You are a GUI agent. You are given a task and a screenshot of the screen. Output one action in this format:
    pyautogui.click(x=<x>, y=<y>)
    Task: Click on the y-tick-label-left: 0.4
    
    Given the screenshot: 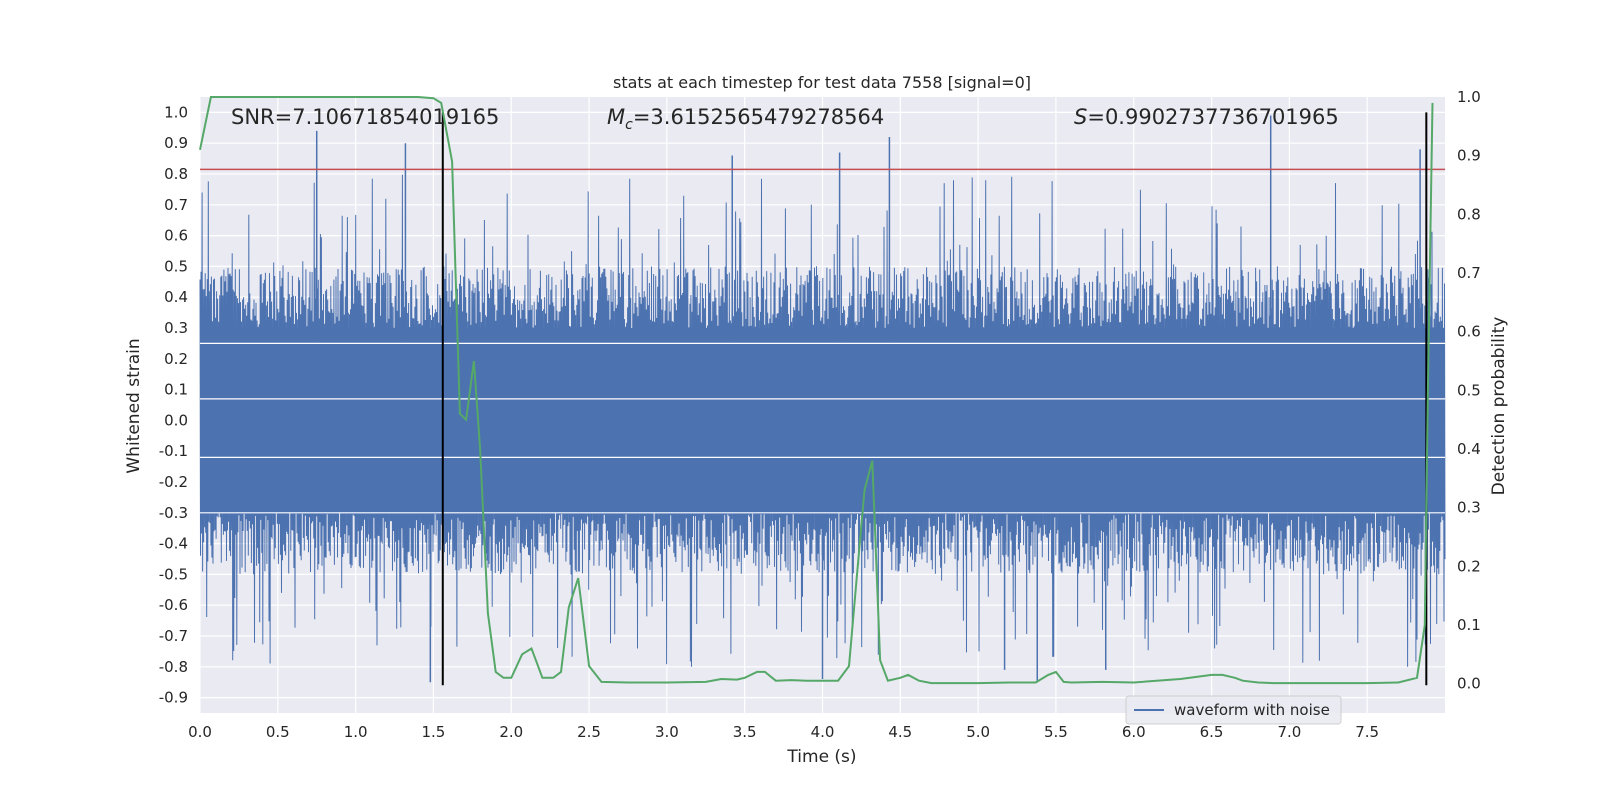 What is the action you would take?
    pyautogui.click(x=176, y=297)
    